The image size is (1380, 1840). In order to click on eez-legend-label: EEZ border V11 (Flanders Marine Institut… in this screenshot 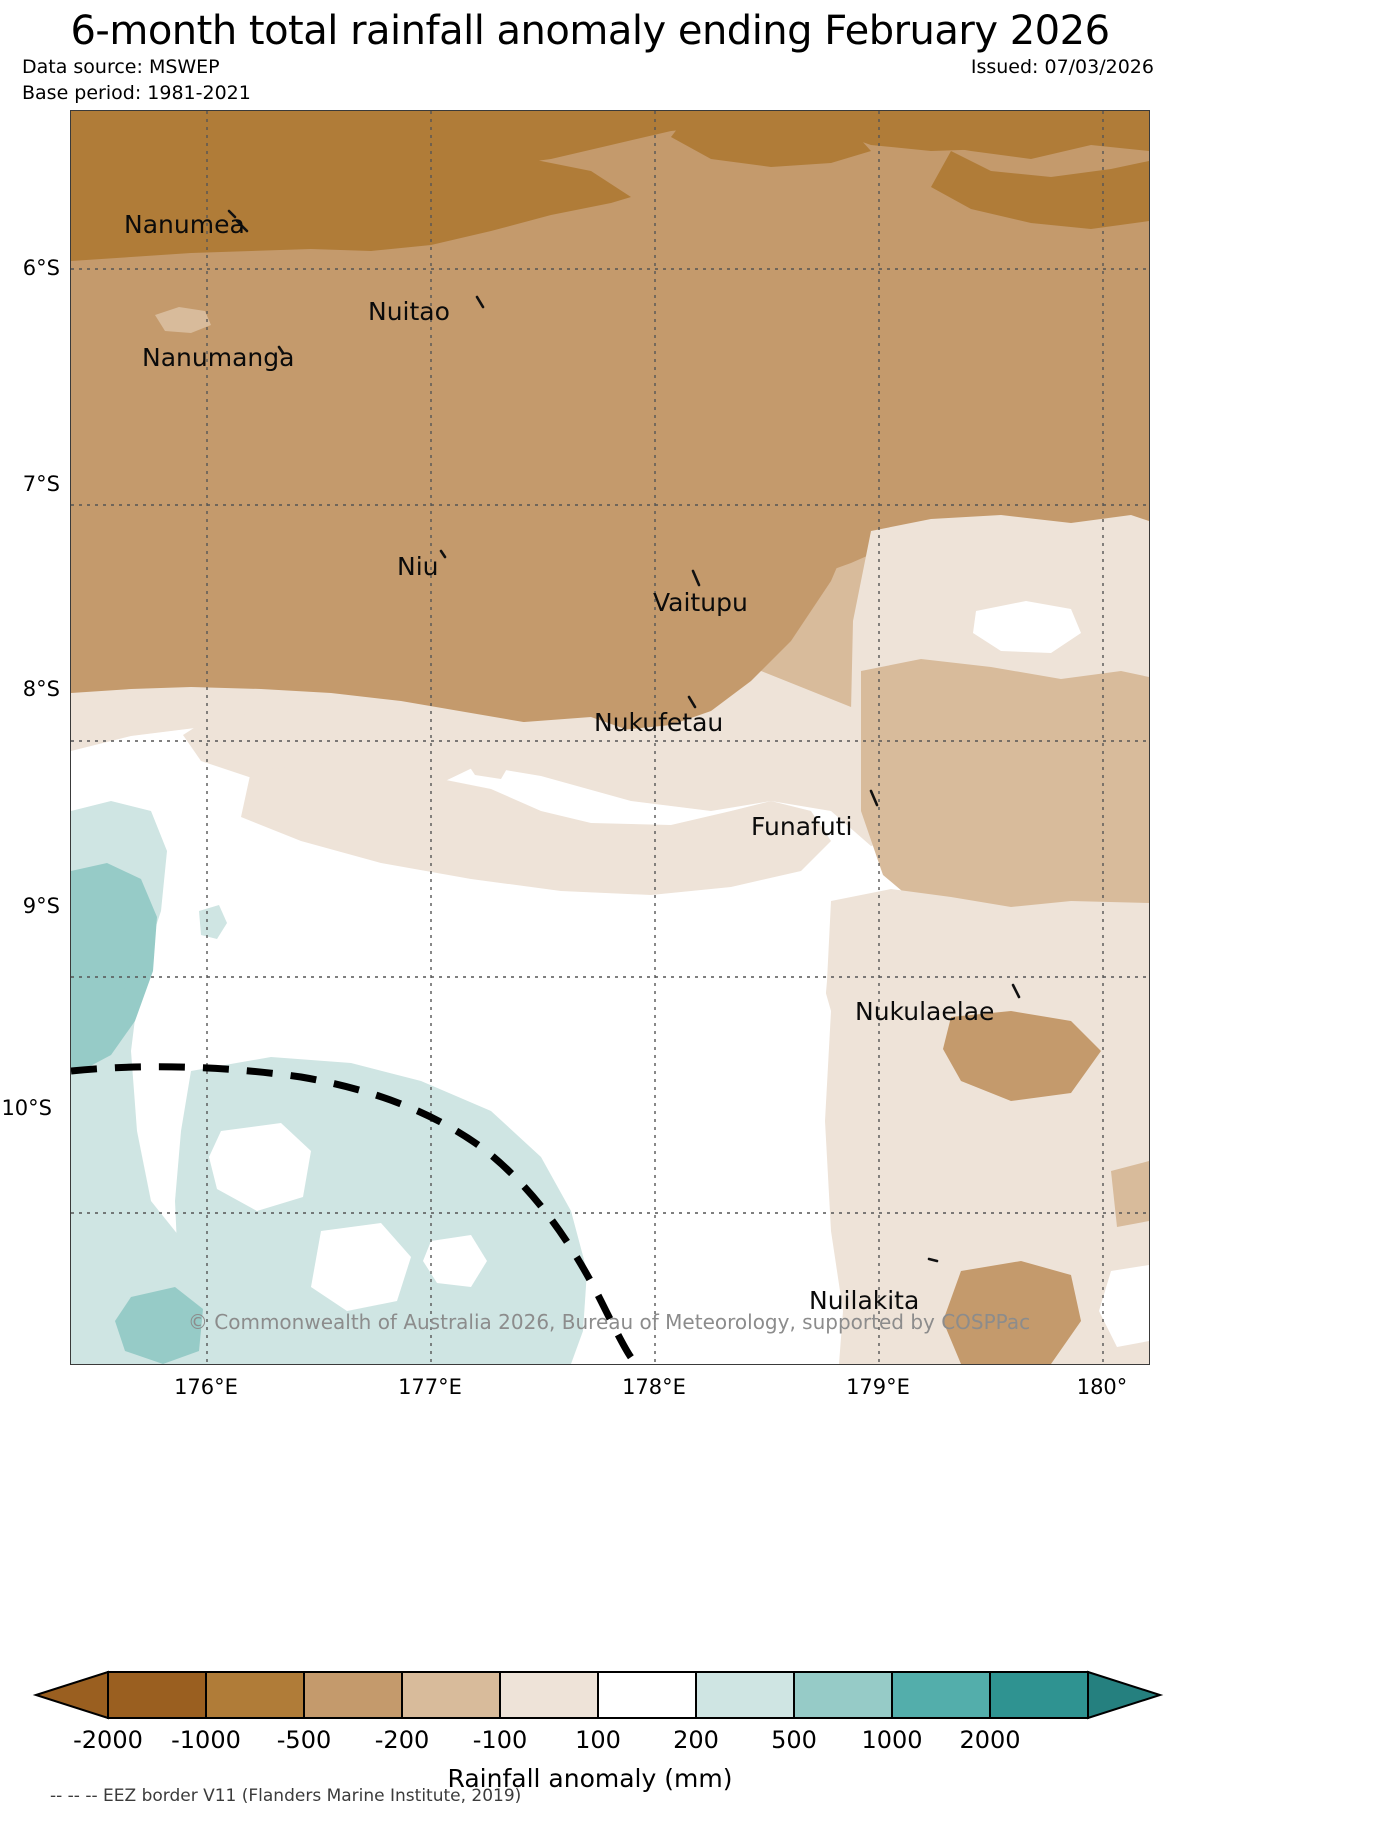, I will do `click(312, 1796)`.